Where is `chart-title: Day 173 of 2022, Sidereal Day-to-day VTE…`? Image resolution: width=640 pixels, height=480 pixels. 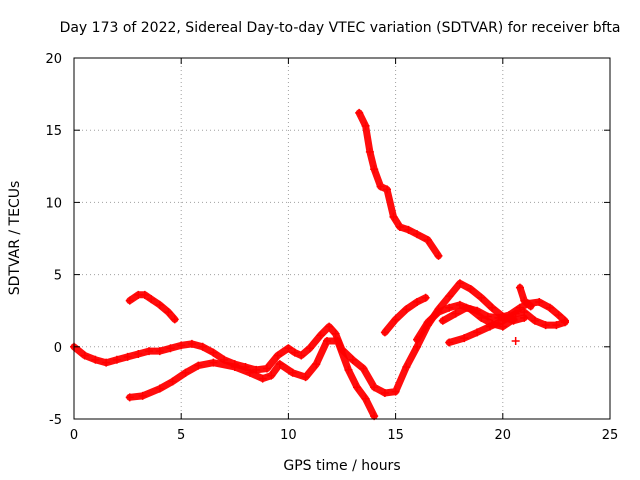 chart-title: Day 173 of 2022, Sidereal Day-to-day VTE… is located at coordinates (340, 28).